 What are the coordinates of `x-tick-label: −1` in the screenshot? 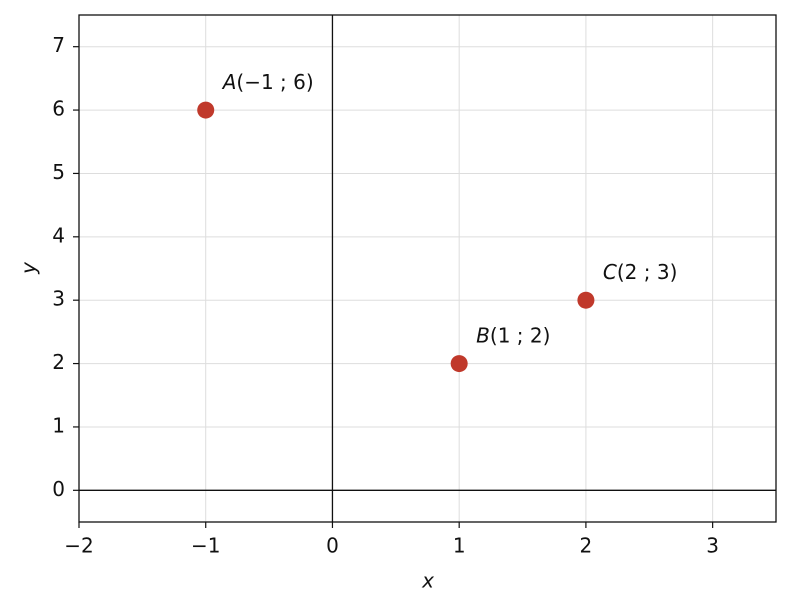 It's located at (205, 546).